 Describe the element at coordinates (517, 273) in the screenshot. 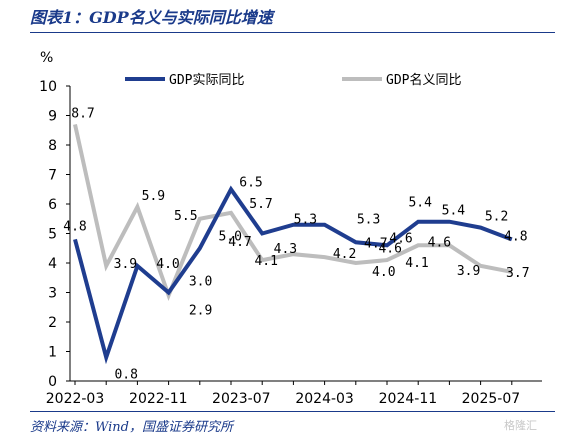

I see `data-label: 3.7` at that location.